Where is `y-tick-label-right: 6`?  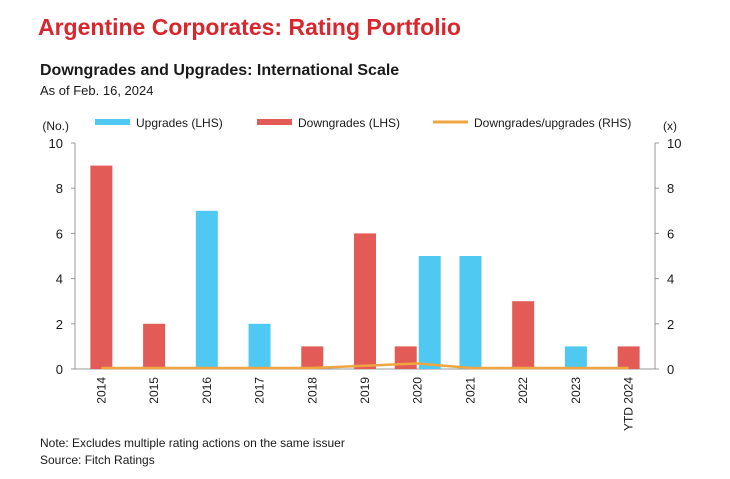
y-tick-label-right: 6 is located at coordinates (670, 233).